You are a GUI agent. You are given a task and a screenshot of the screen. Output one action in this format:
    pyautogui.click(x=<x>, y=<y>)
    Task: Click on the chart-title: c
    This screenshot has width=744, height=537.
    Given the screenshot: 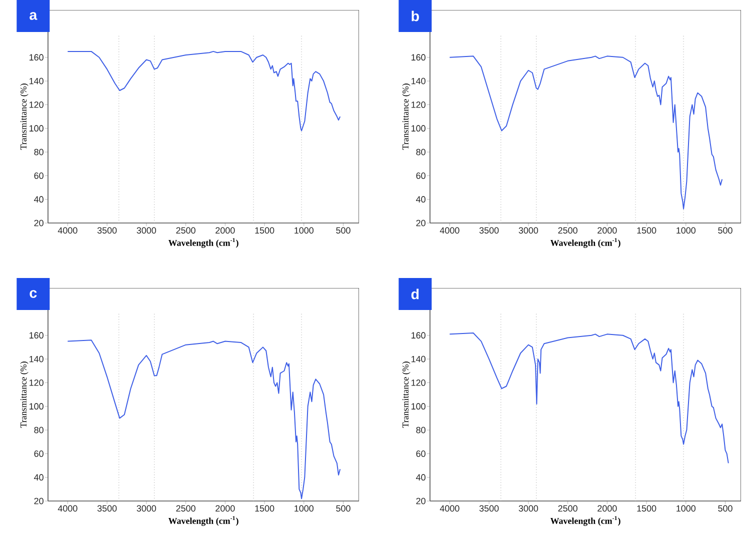 What is the action you would take?
    pyautogui.click(x=33, y=294)
    